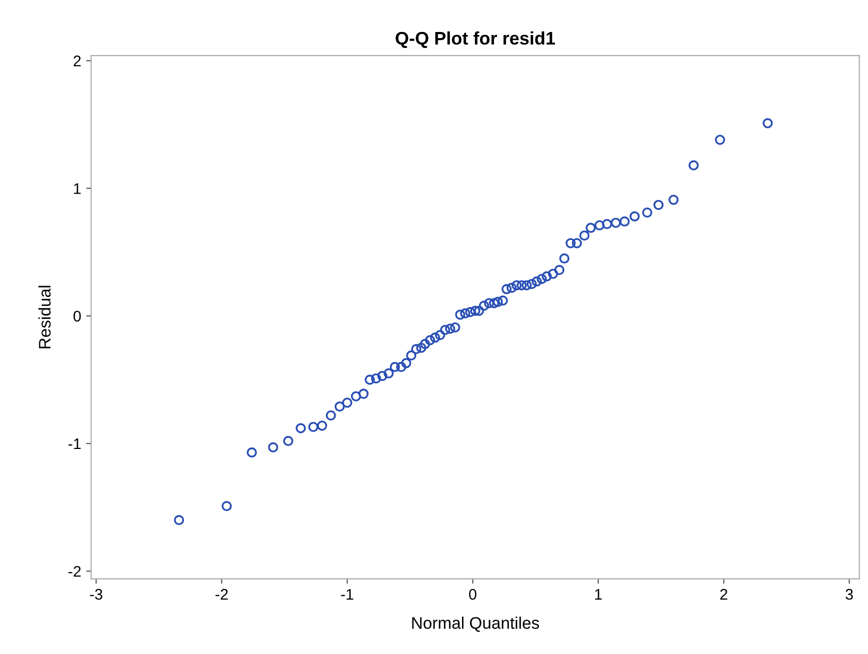  What do you see at coordinates (724, 594) in the screenshot?
I see `x-tick-label: 2` at bounding box center [724, 594].